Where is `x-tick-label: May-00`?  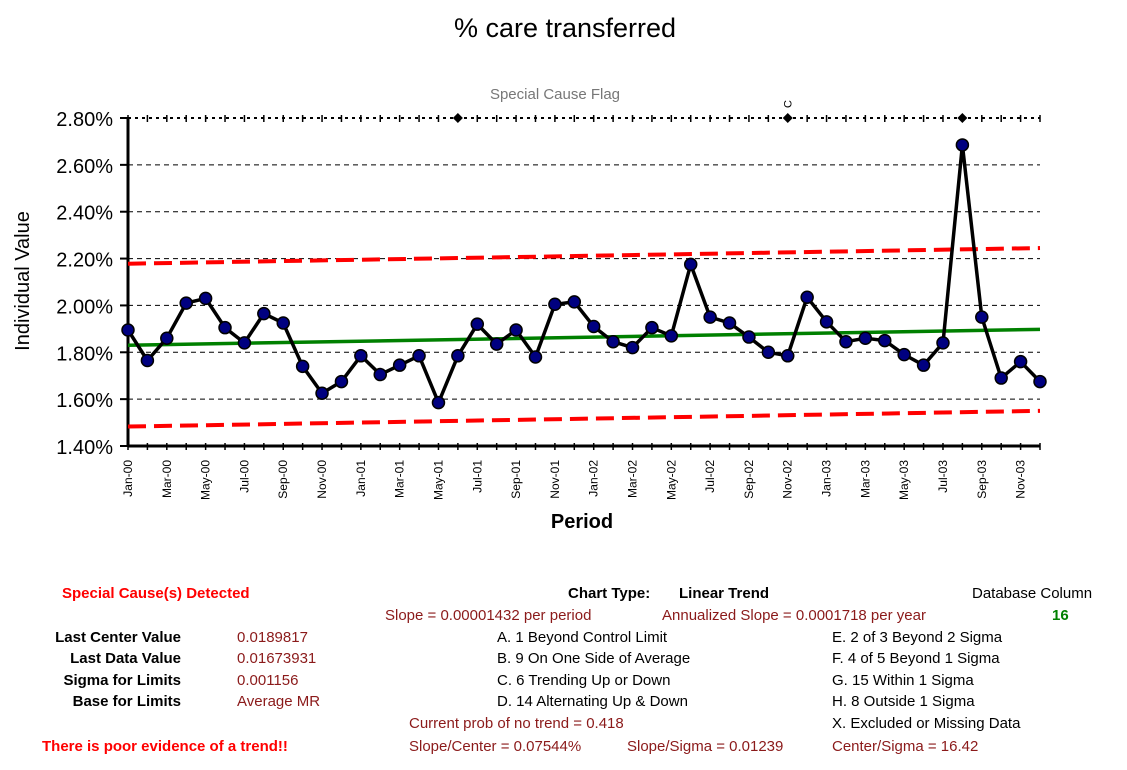
x-tick-label: May-00 is located at coordinates (206, 480).